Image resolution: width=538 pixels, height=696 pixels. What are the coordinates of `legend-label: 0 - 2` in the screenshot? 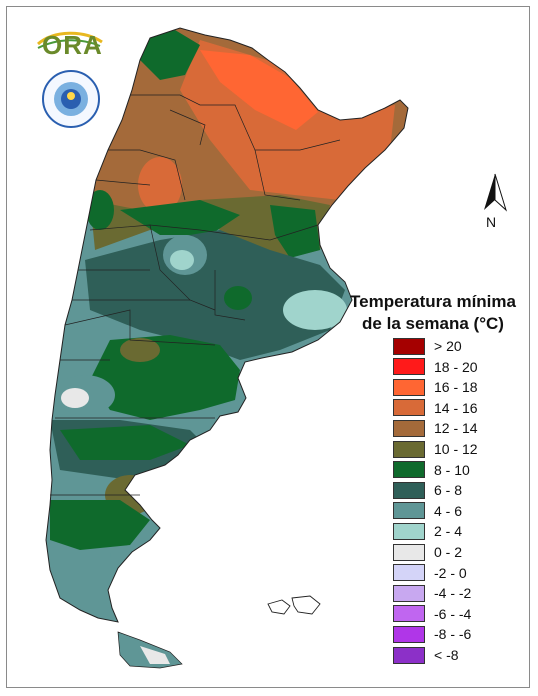 It's located at (448, 552).